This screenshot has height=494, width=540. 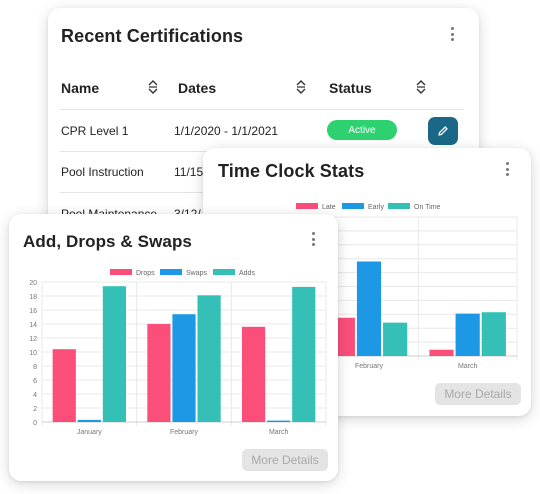 I want to click on pencil-icon, so click(x=443, y=131).